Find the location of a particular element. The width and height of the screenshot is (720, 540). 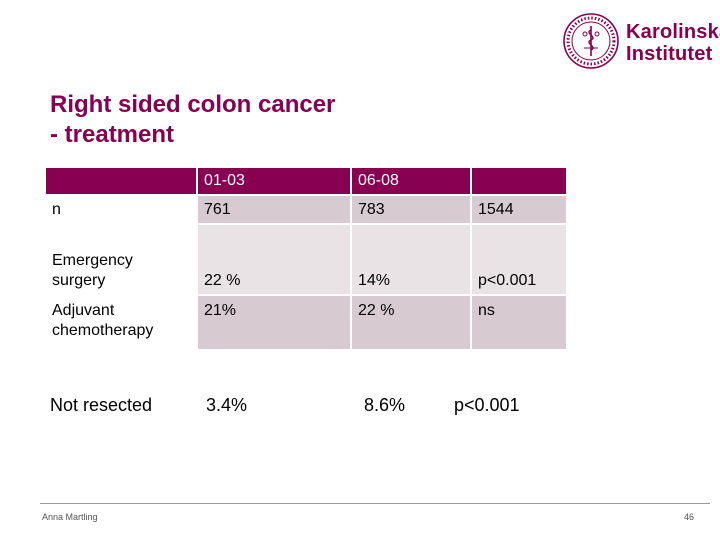

not-resected-p-value: p<0.001 is located at coordinates (487, 405).